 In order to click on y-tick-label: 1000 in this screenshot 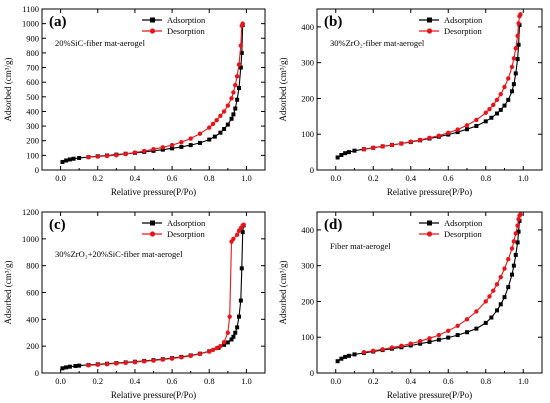, I will do `click(30, 239)`.